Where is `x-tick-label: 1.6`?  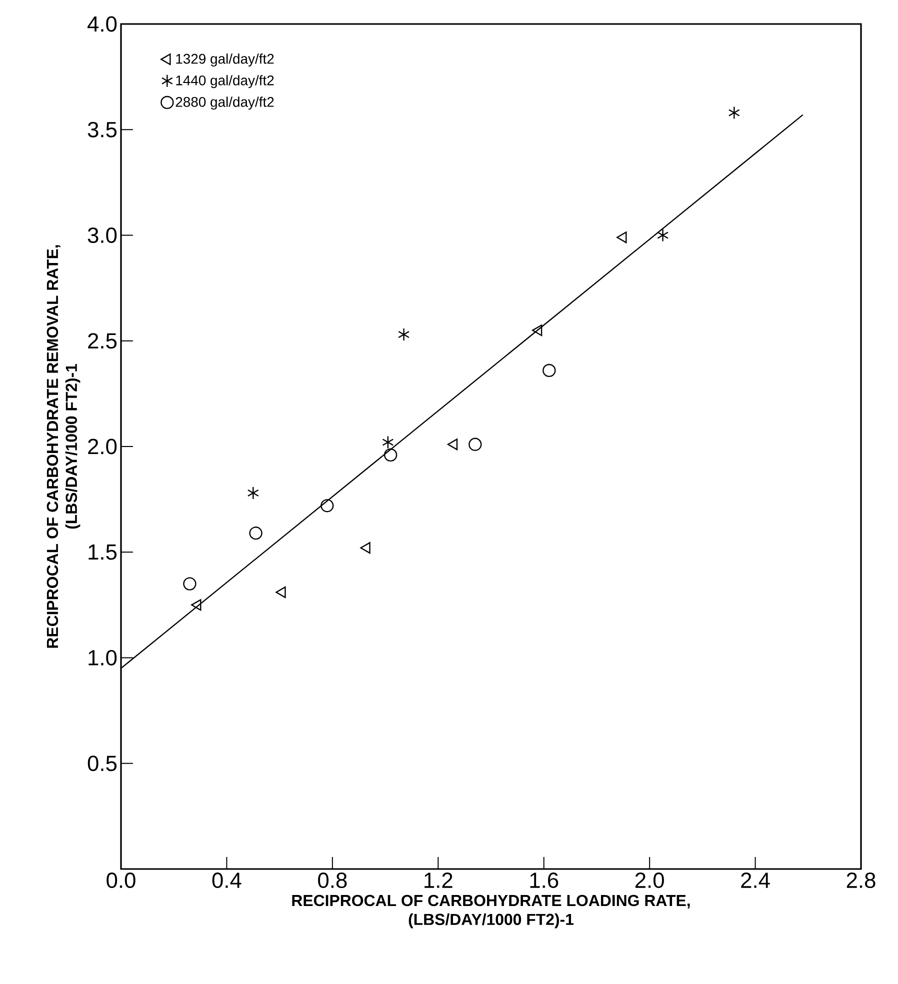 x-tick-label: 1.6 is located at coordinates (544, 880).